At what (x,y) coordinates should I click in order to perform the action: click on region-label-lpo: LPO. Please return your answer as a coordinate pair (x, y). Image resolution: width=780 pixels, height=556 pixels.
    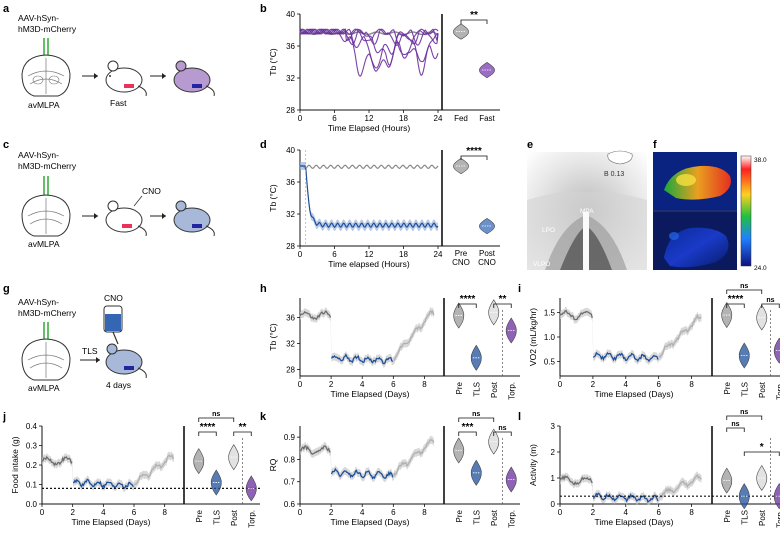
    Looking at the image, I should click on (548, 230).